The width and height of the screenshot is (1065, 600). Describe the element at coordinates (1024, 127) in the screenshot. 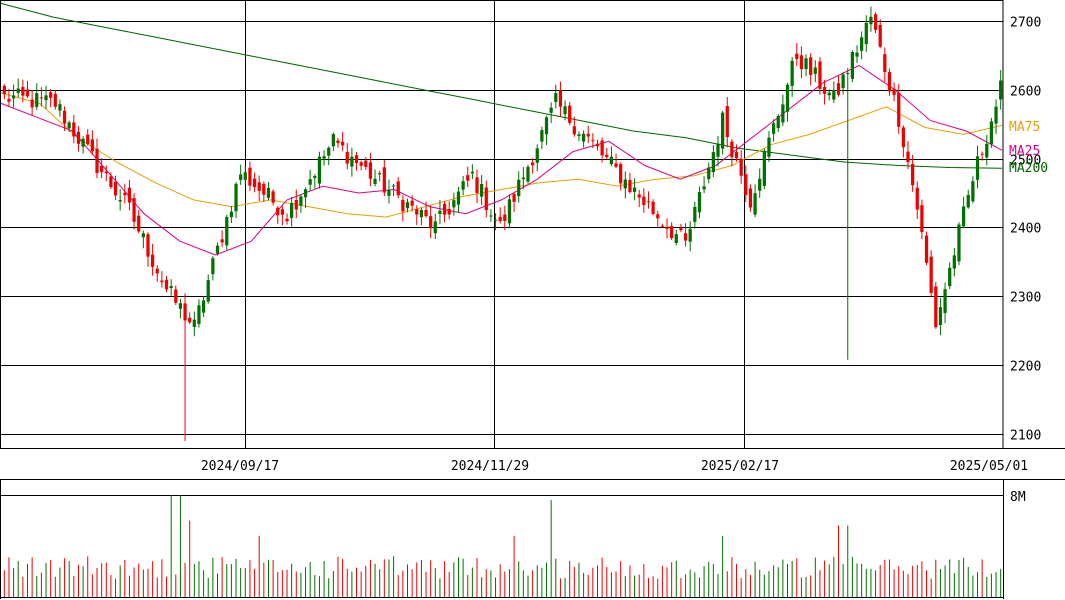

I see `ma75-label: MA75` at that location.